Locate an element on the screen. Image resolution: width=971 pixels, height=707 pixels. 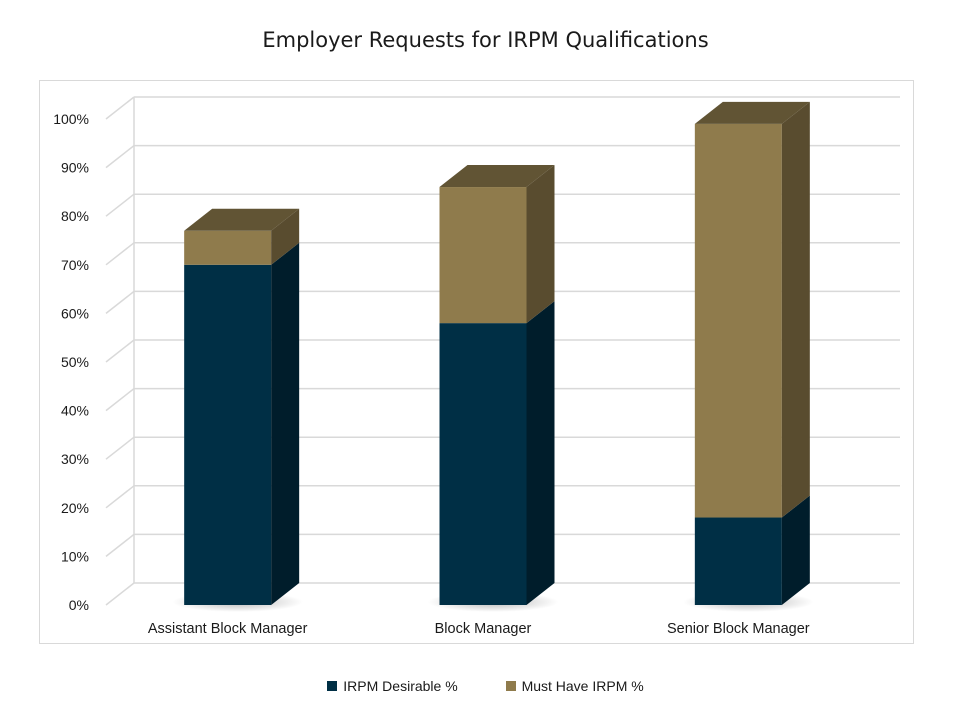
y-tick-label: 0% is located at coordinates (79, 605).